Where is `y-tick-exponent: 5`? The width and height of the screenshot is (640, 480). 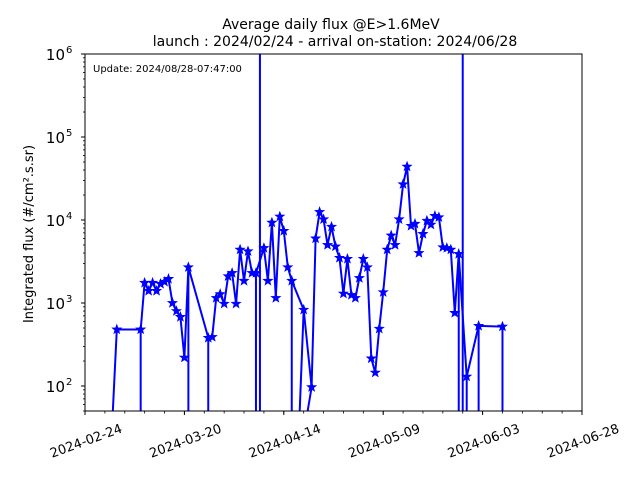
y-tick-exponent: 5 is located at coordinates (69, 133).